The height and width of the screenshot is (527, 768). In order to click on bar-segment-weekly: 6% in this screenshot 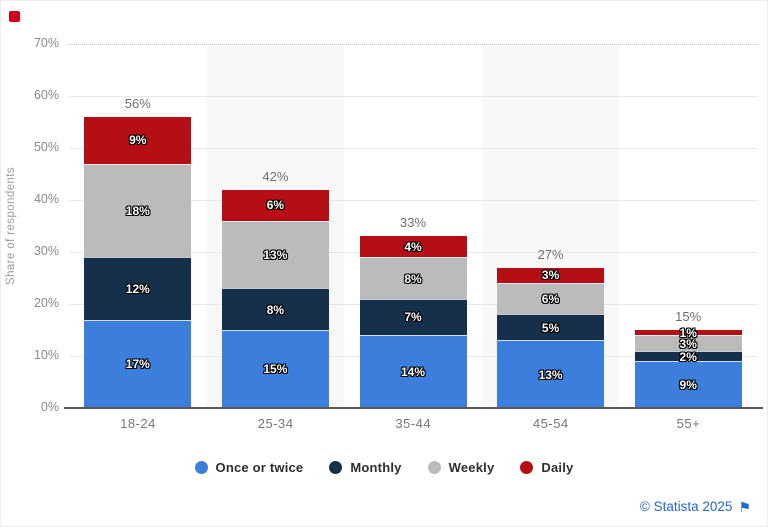, I will do `click(551, 299)`.